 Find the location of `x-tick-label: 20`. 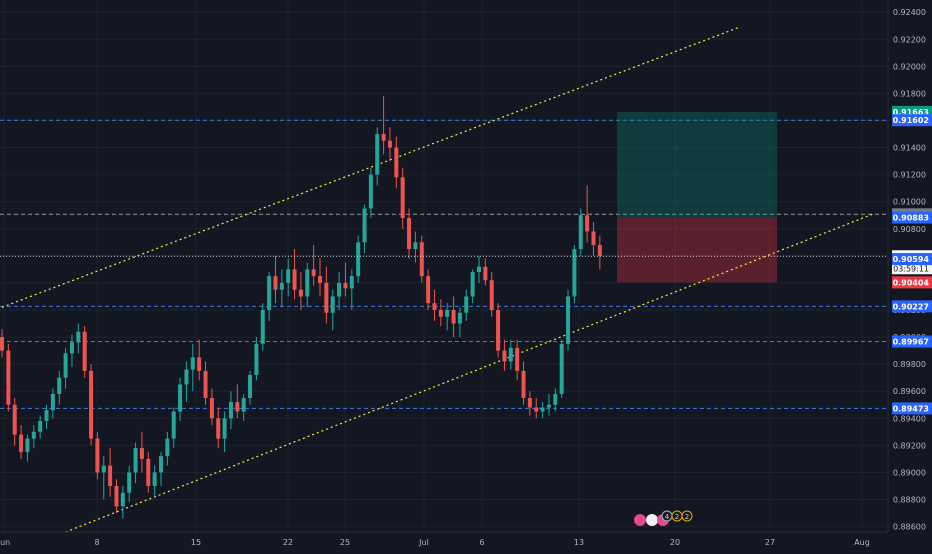

x-tick-label: 20 is located at coordinates (675, 542).